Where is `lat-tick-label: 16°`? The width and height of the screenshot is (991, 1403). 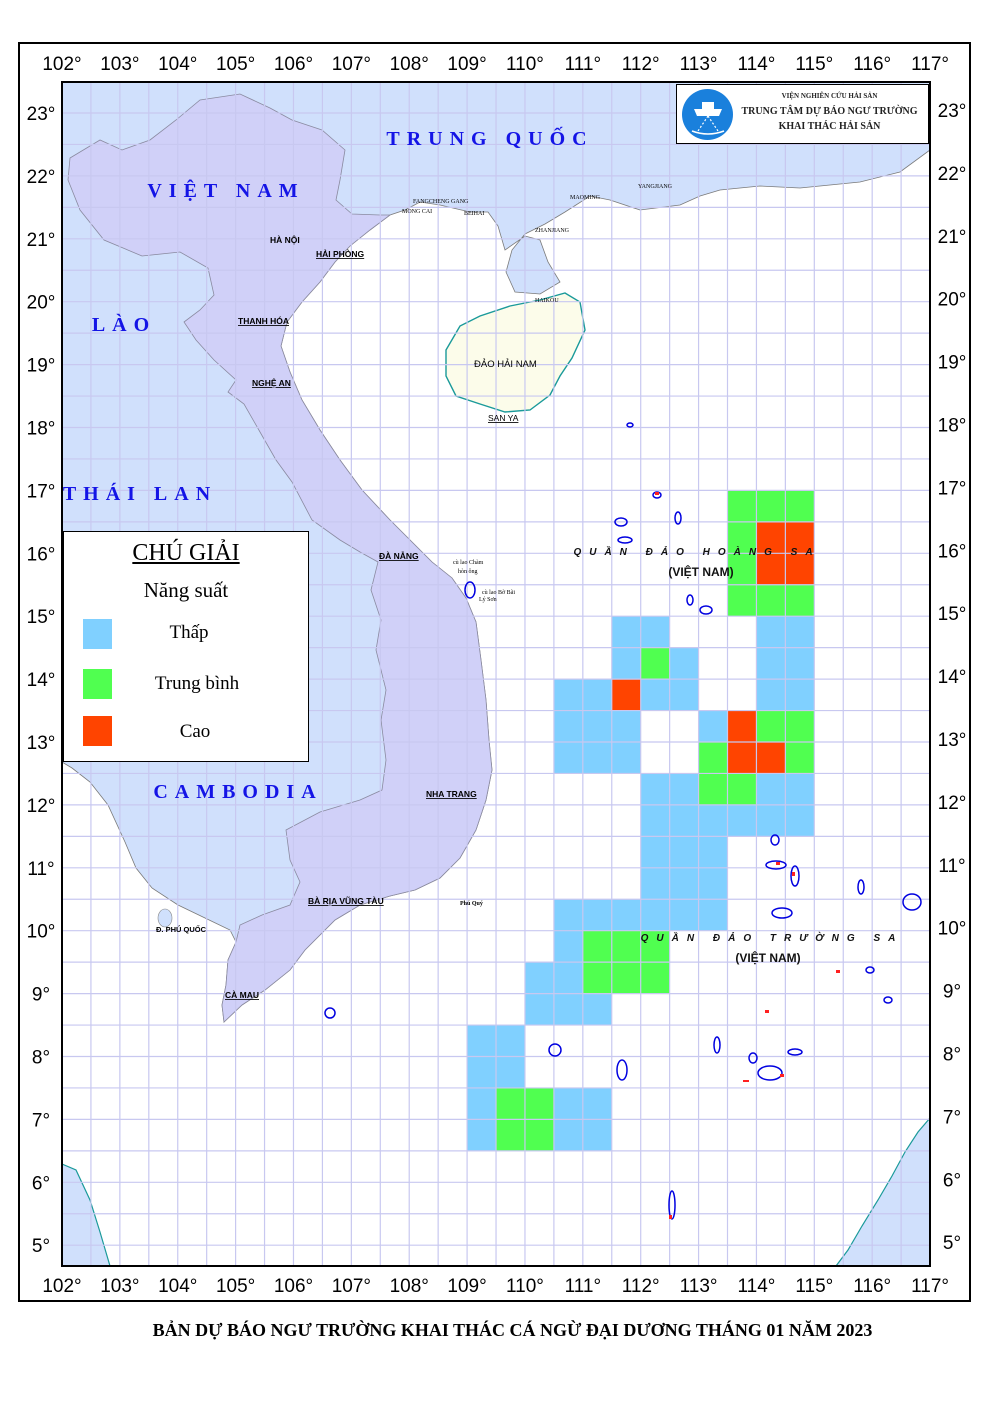
lat-tick-label: 16° is located at coordinates (952, 551).